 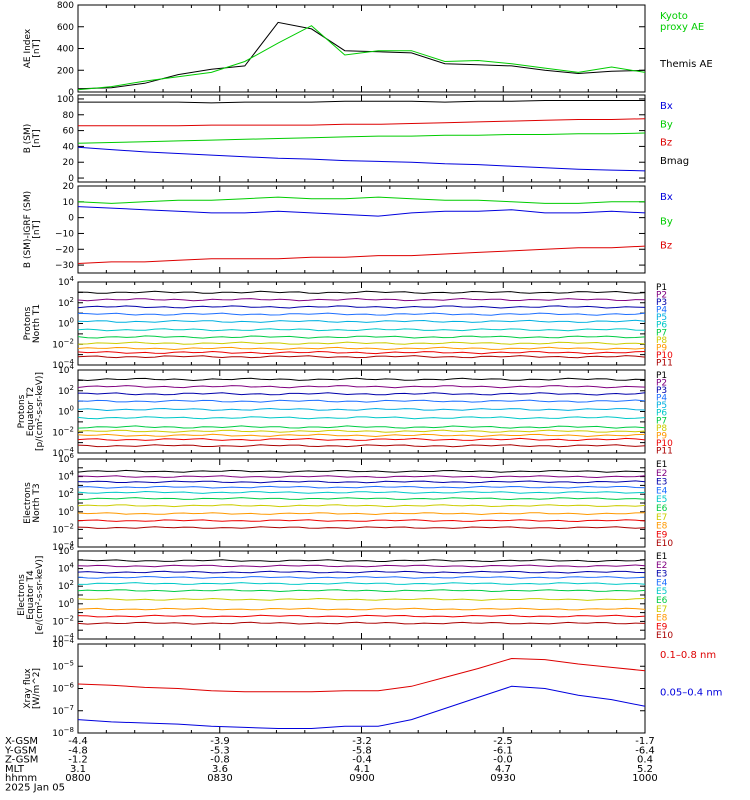 What do you see at coordinates (65, 6) in the screenshot?
I see `y-tick-label: 800` at bounding box center [65, 6].